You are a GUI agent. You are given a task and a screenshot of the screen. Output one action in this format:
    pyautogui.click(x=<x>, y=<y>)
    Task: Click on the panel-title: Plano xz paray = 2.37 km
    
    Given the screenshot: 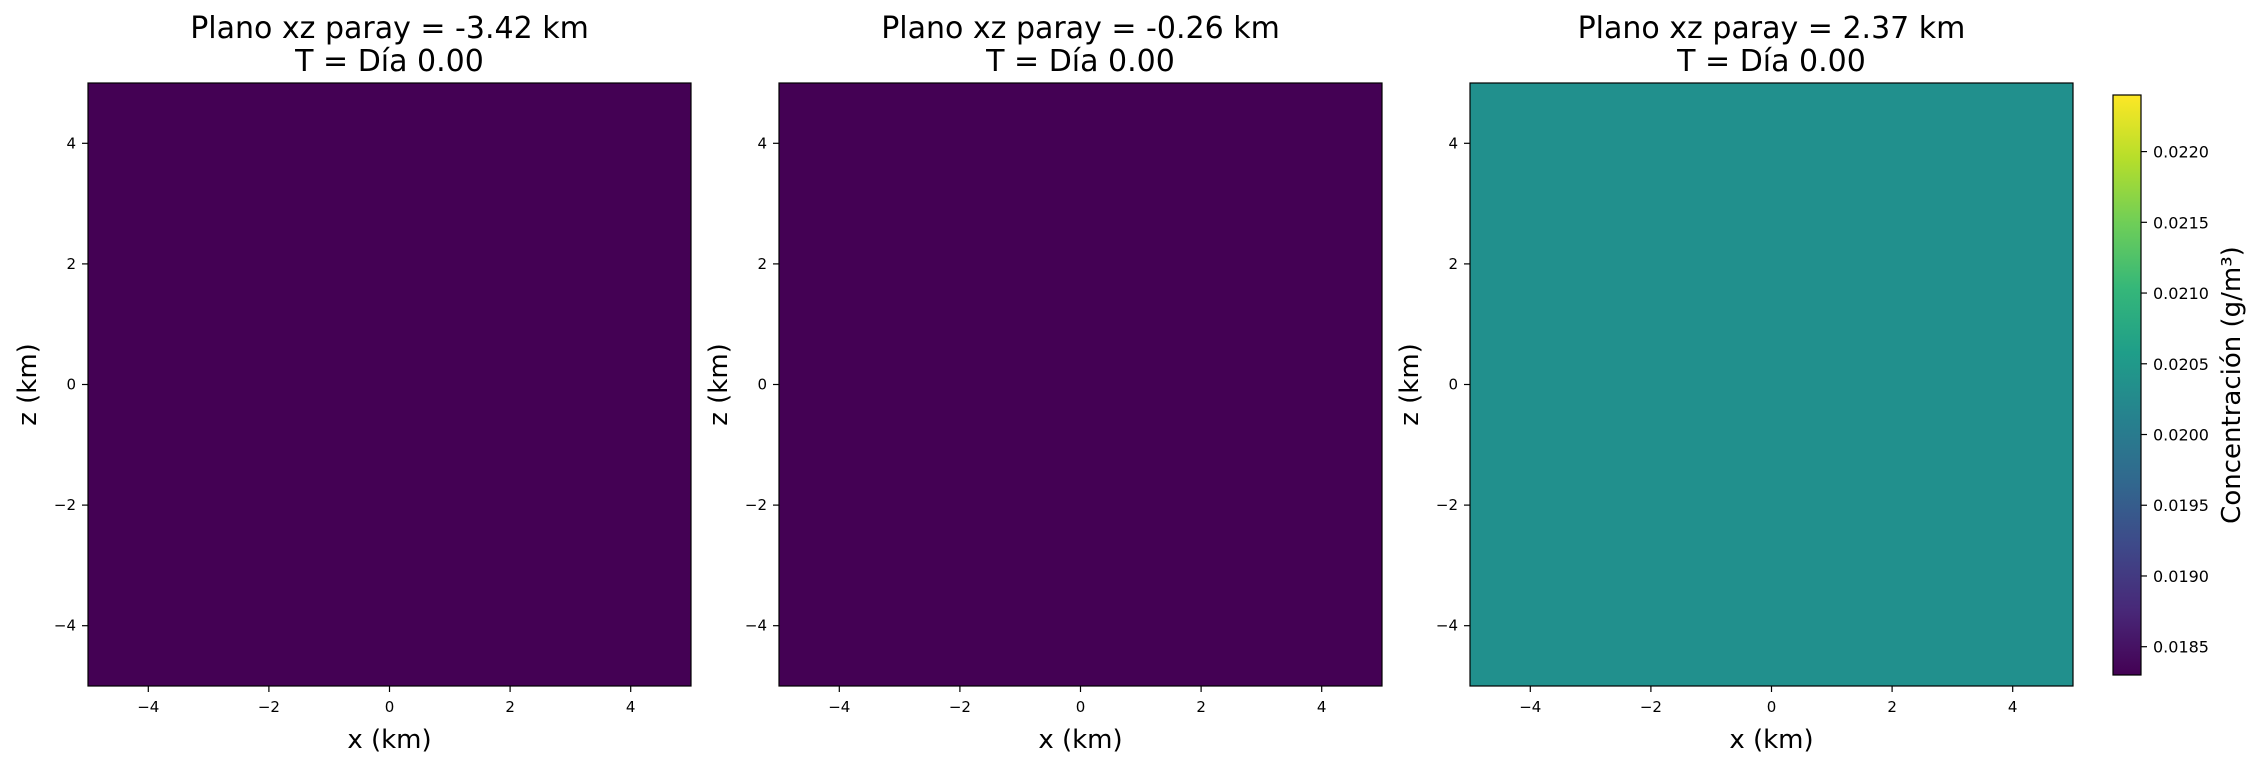 What is the action you would take?
    pyautogui.click(x=1772, y=28)
    